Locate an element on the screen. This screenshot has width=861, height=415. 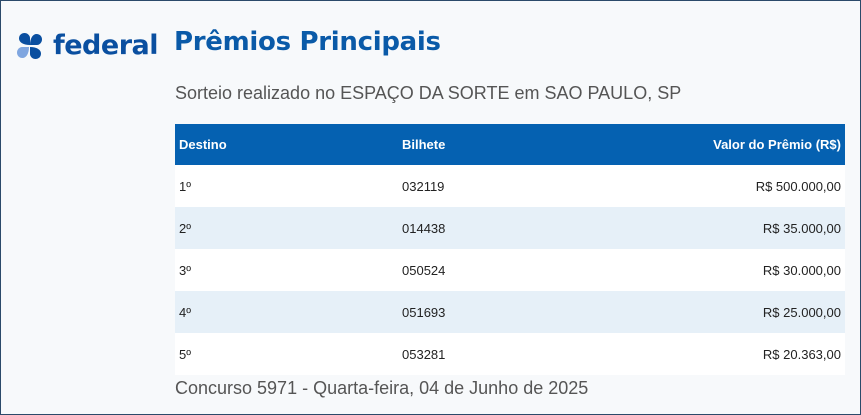
table-row: 1º 032119 R$ 500.000,00 is located at coordinates (510, 186).